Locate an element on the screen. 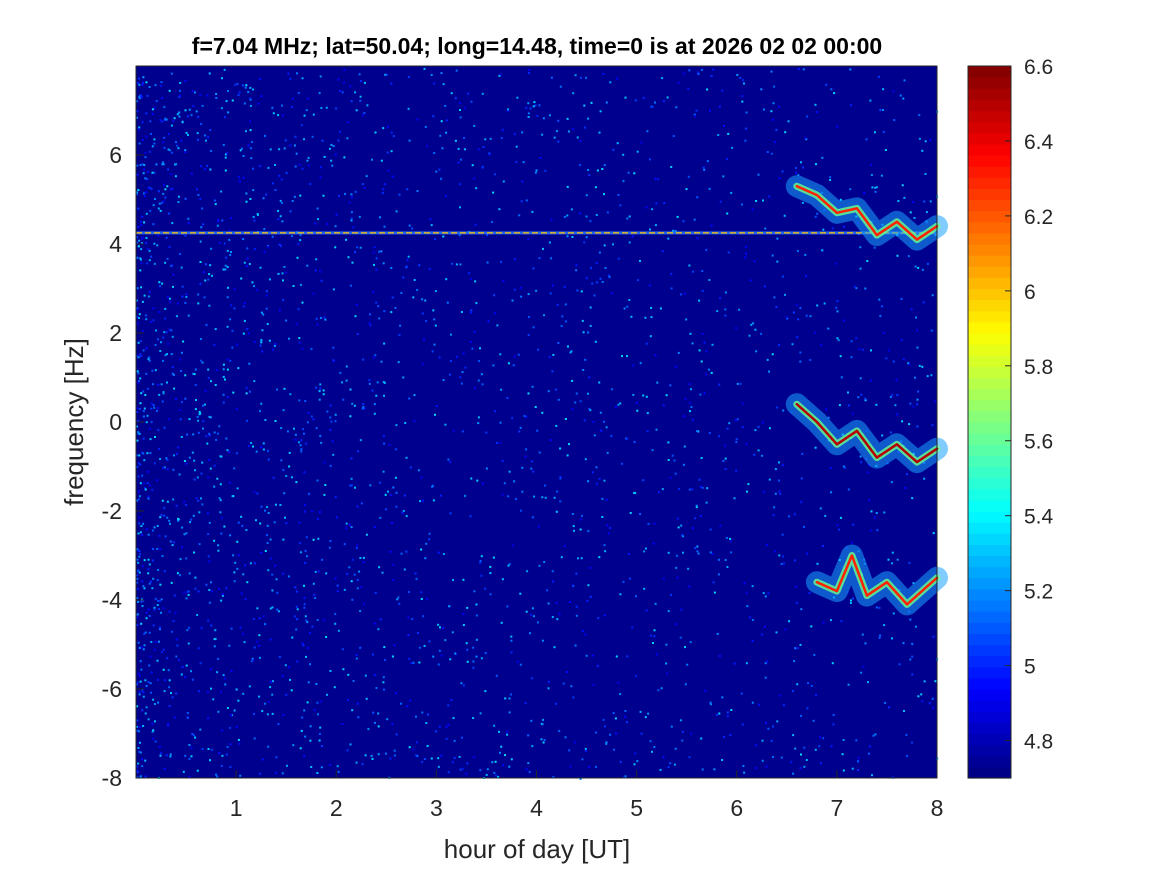  colorbar-step is located at coordinates (989, 594).